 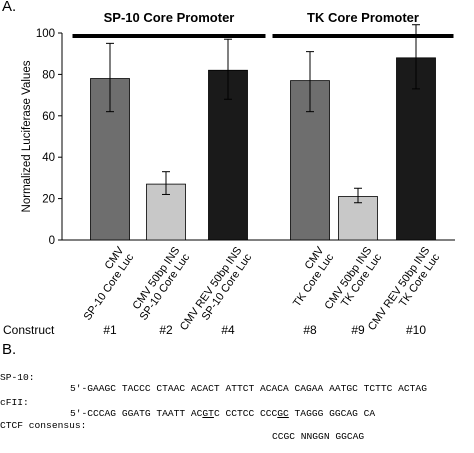 What do you see at coordinates (363, 17) in the screenshot?
I see `group-title: TK Core Promoter` at bounding box center [363, 17].